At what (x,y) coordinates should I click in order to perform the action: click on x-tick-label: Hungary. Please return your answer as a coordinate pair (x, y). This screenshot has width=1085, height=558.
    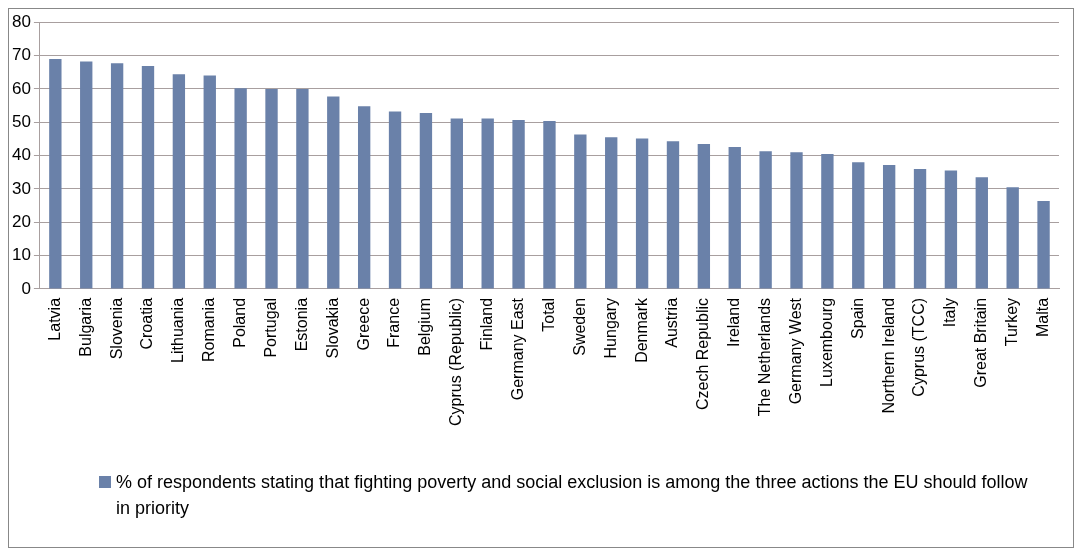
    Looking at the image, I should click on (610, 328).